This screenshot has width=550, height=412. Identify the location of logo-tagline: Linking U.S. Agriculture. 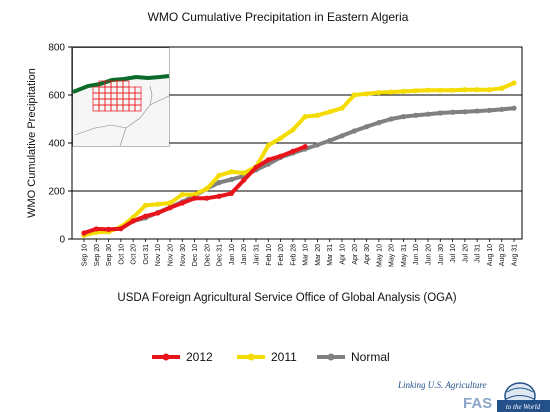
(442, 385).